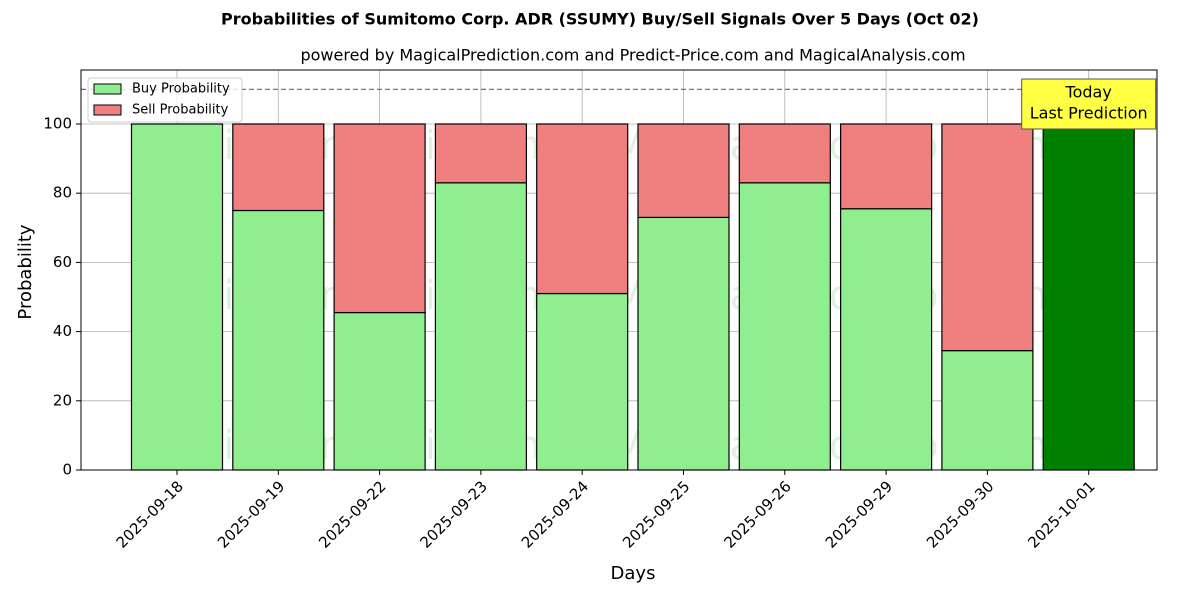 Image resolution: width=1200 pixels, height=600 pixels. Describe the element at coordinates (960, 514) in the screenshot. I see `x-tick-label: 2025-09-30` at that location.